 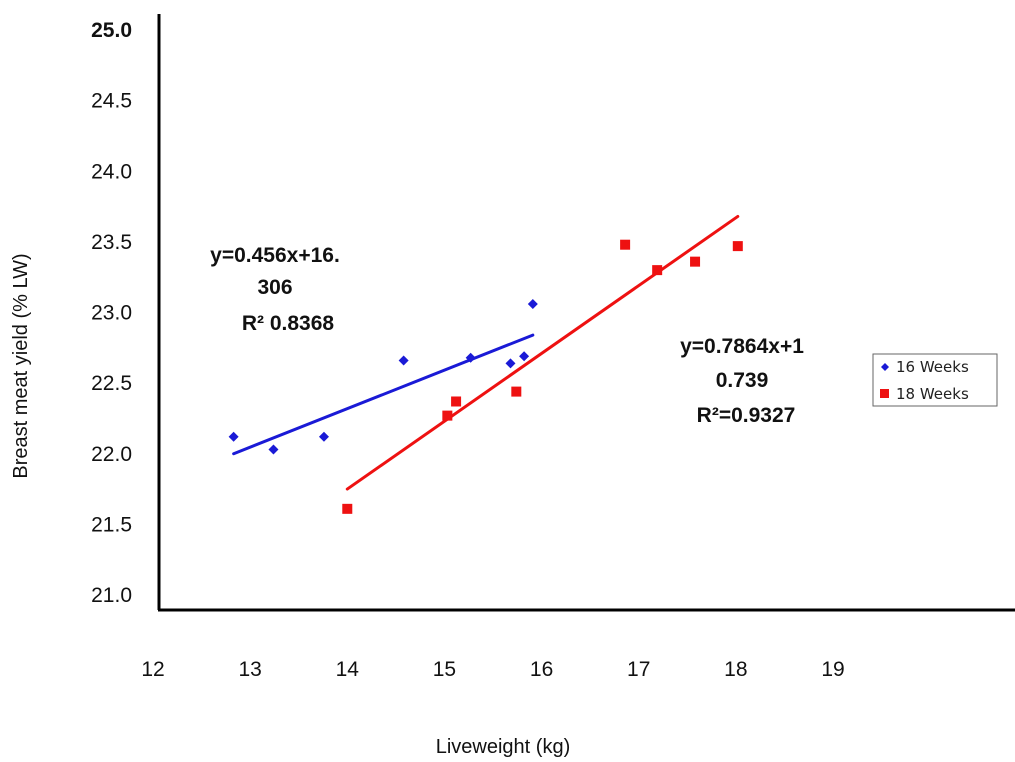 What do you see at coordinates (152, 669) in the screenshot?
I see `x-tick-label: 12` at bounding box center [152, 669].